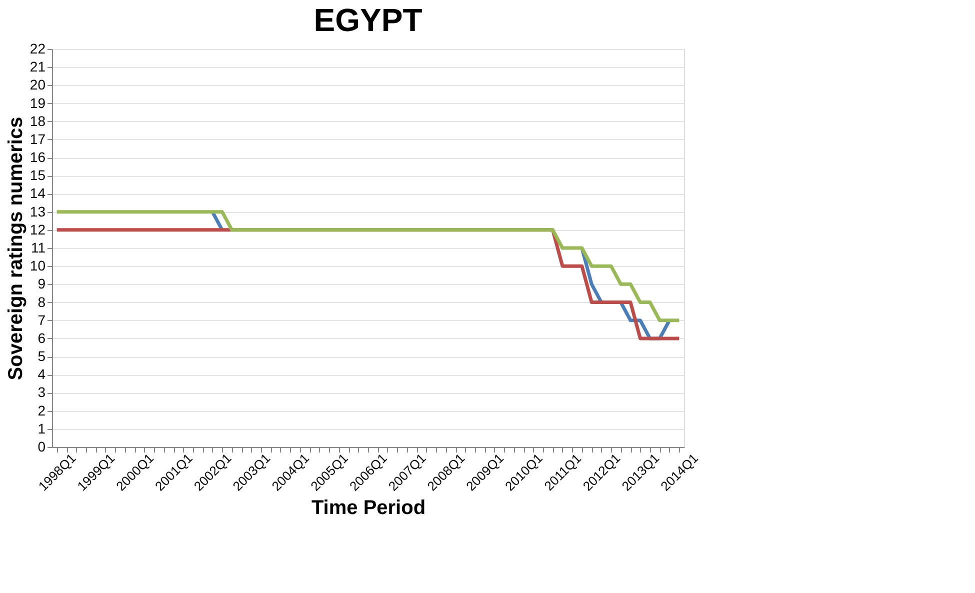 This screenshot has width=975, height=593. Describe the element at coordinates (42, 284) in the screenshot. I see `y-tick-label: 9` at that location.